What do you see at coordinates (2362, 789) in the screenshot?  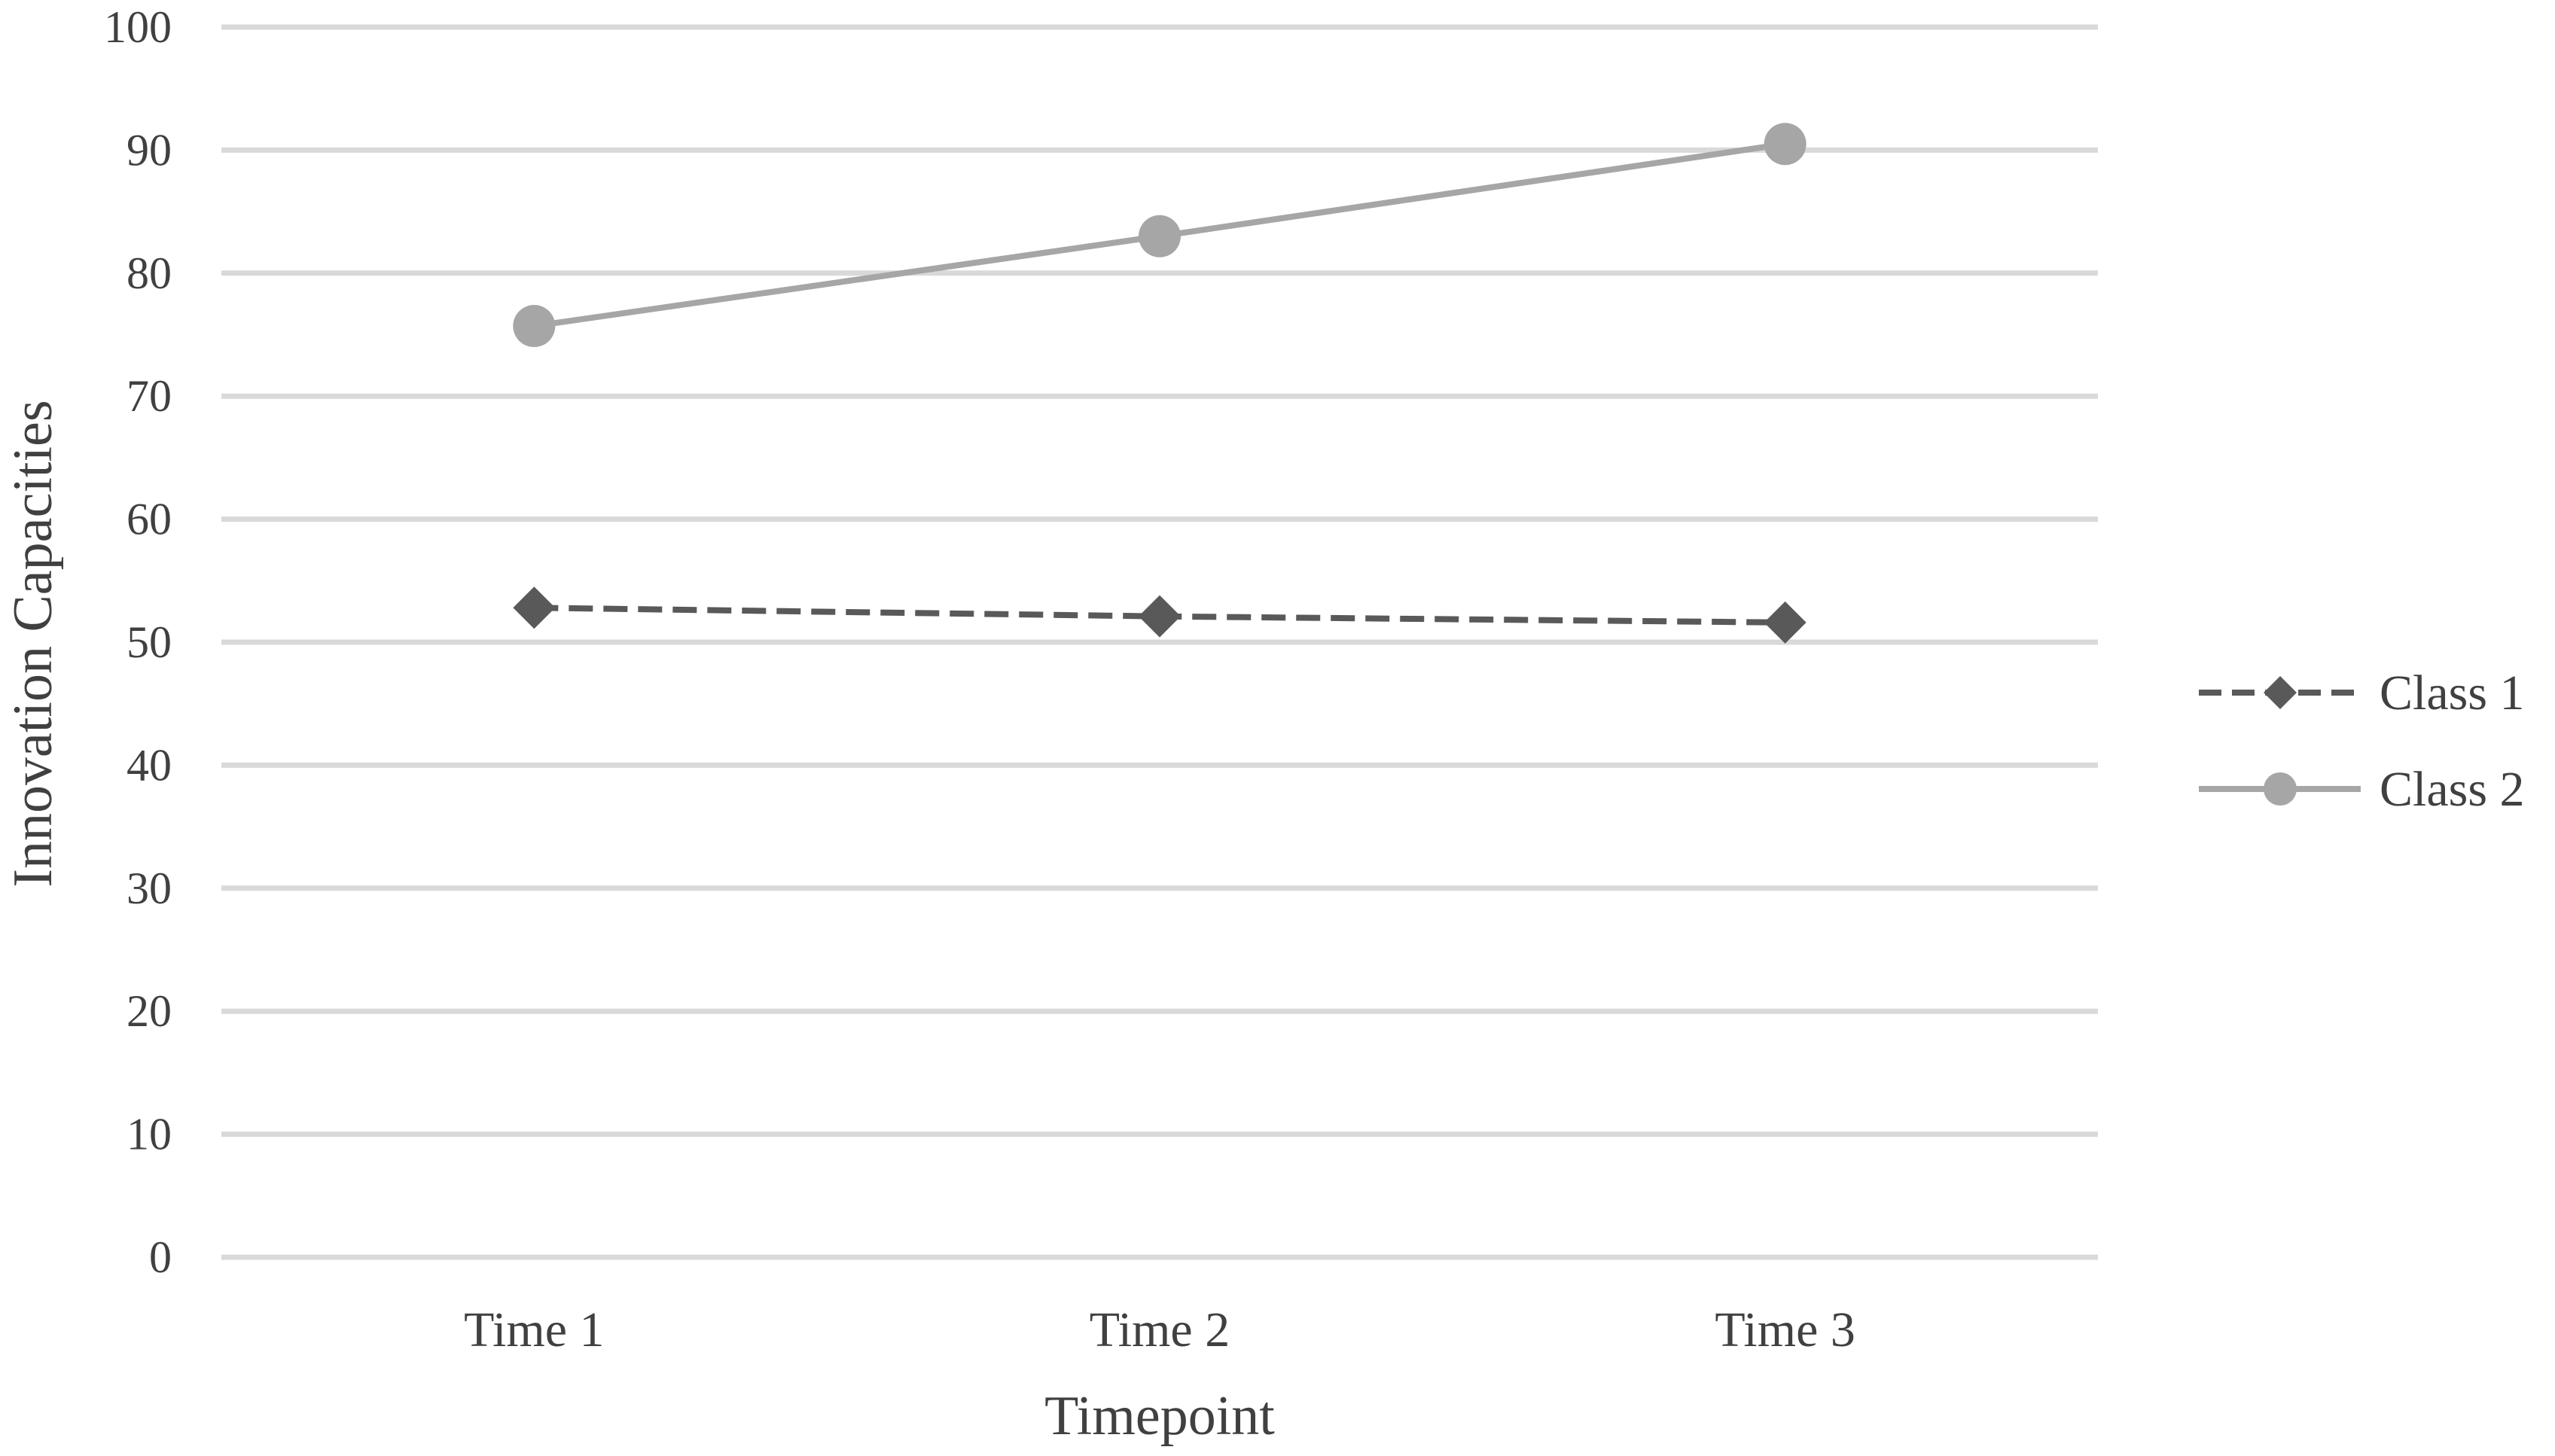 I see `legend-item: Class 2` at bounding box center [2362, 789].